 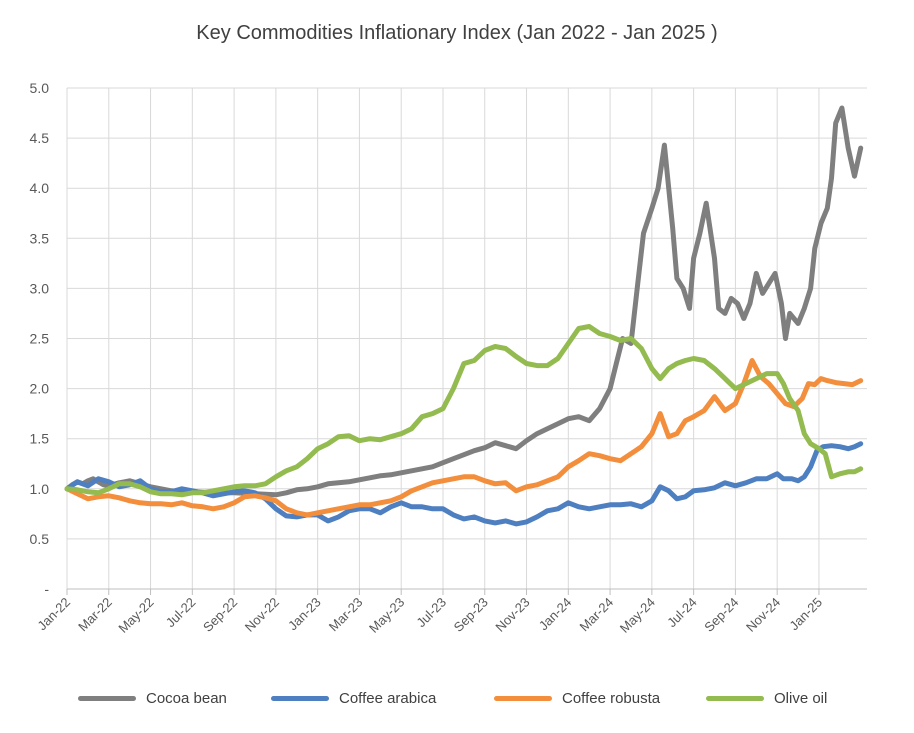 What do you see at coordinates (512, 615) in the screenshot?
I see `x-tick-label: Nov-23` at bounding box center [512, 615].